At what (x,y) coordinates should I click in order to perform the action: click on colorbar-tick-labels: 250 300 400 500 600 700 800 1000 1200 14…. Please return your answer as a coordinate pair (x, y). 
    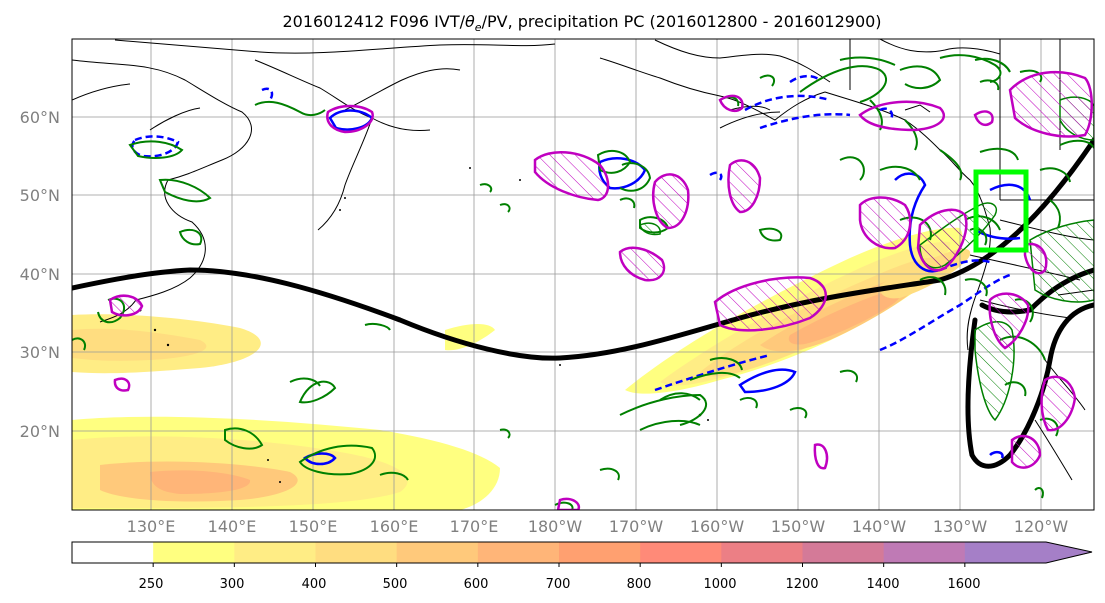
    Looking at the image, I should click on (560, 584).